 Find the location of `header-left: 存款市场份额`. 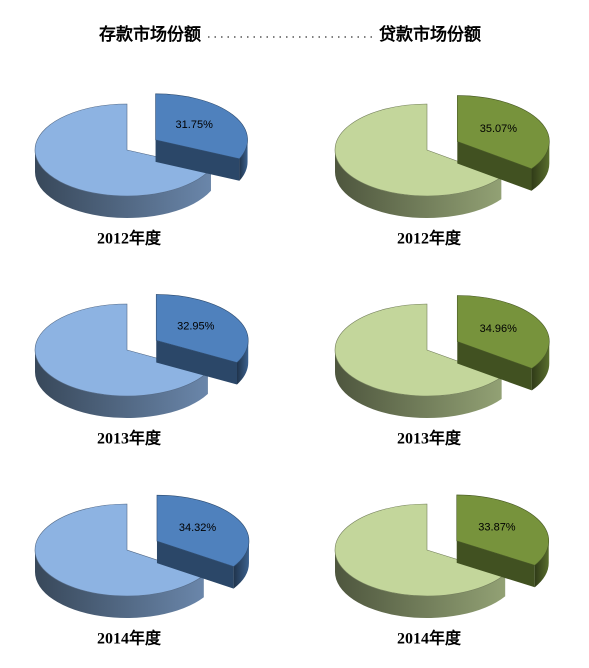

header-left: 存款市场份额 is located at coordinates (150, 34).